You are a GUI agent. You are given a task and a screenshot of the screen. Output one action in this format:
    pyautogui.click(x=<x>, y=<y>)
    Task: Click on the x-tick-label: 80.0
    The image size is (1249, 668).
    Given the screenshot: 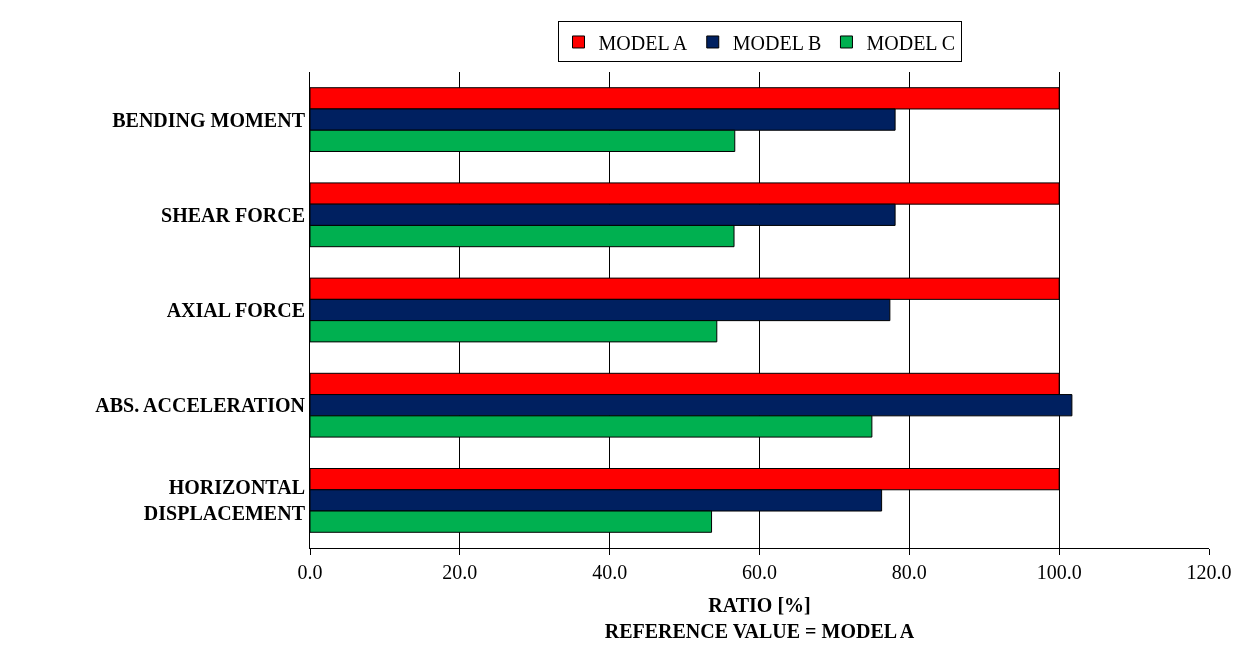 What is the action you would take?
    pyautogui.click(x=909, y=572)
    